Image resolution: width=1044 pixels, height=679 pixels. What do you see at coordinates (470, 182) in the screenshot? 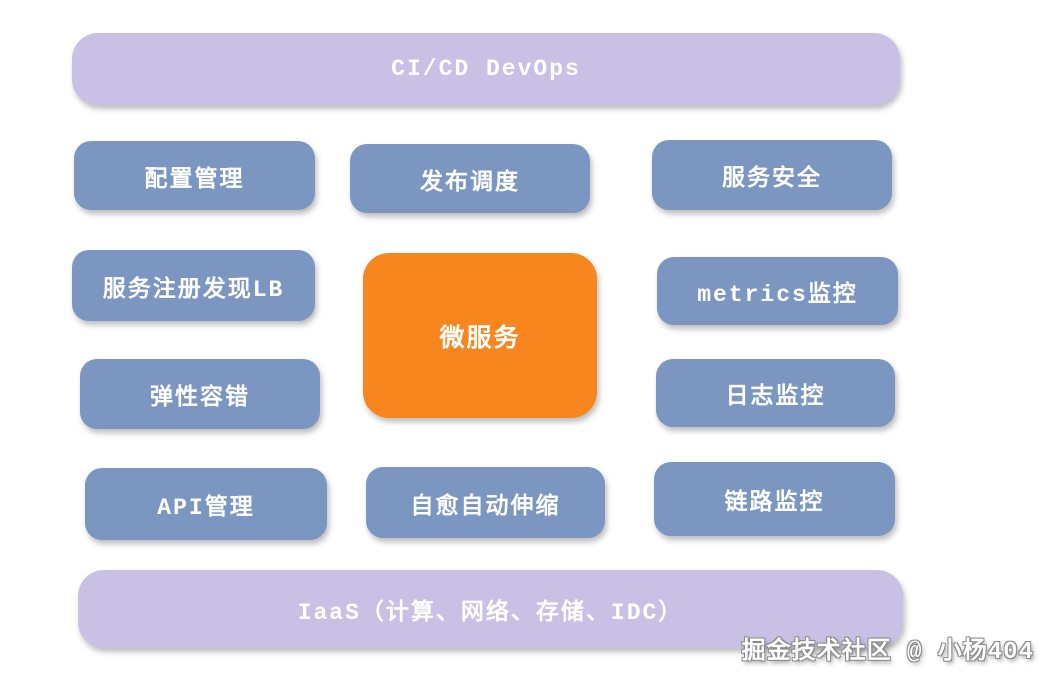
I see `node-release-scheduling-label: 发布调度` at bounding box center [470, 182].